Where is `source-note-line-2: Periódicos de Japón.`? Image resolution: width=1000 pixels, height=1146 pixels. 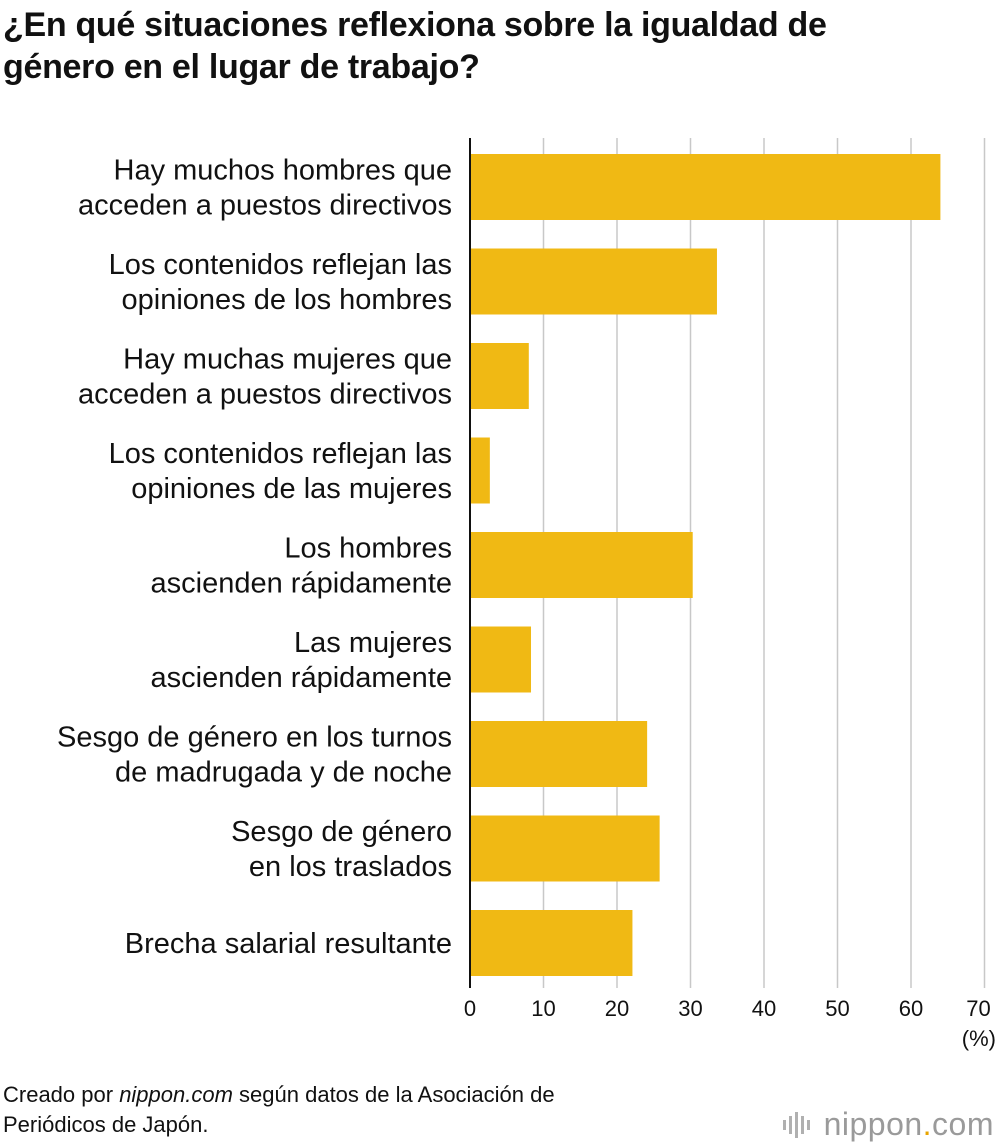 source-note-line-2: Periódicos de Japón. is located at coordinates (106, 1124).